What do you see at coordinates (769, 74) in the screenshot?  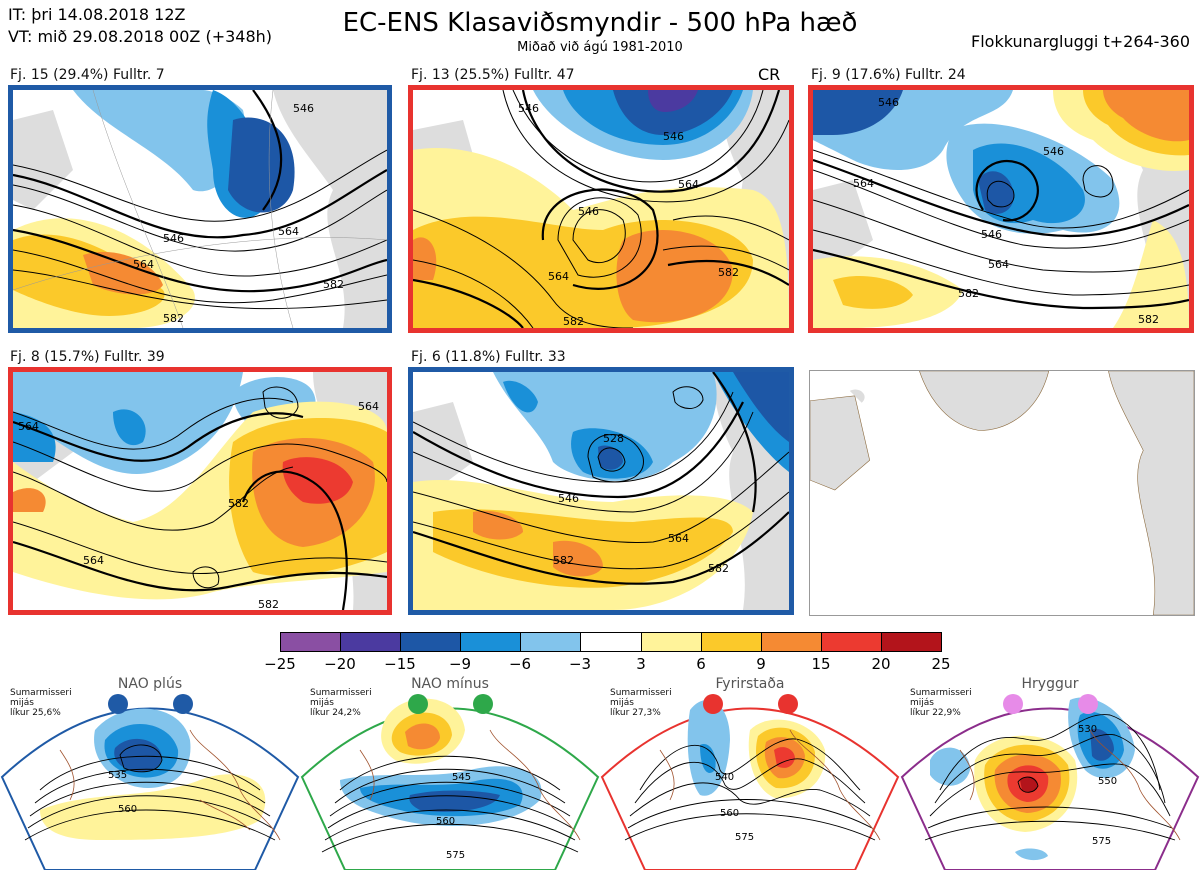 I see `panel-2-extra: CR` at bounding box center [769, 74].